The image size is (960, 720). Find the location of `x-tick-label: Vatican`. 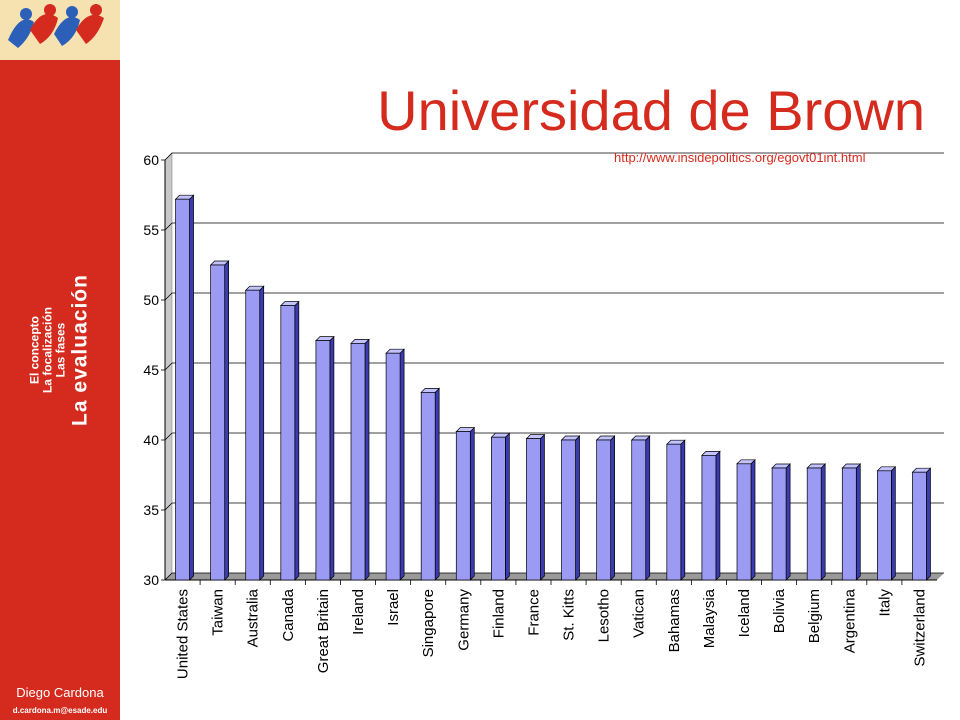

x-tick-label: Vatican is located at coordinates (639, 613).